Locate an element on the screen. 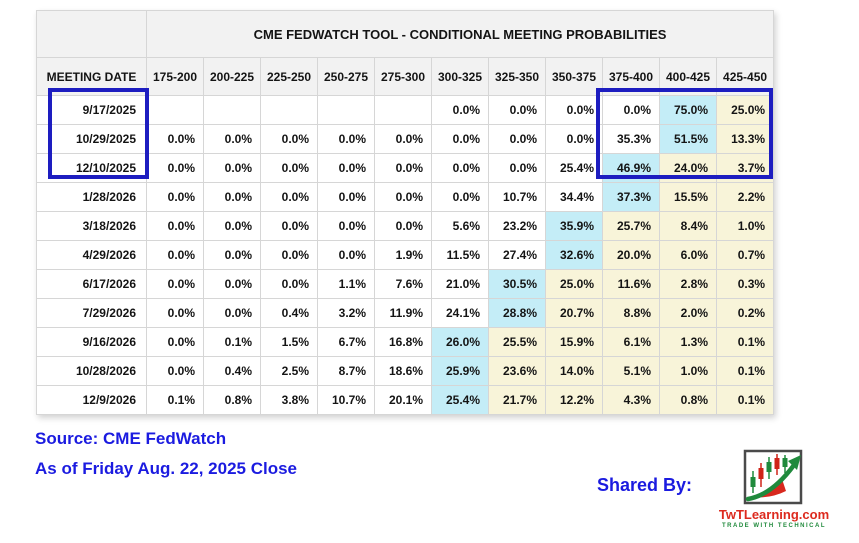  twtlearning-logo: TwTLearning.com TRADE WITH TECHNICAL is located at coordinates (774, 489).